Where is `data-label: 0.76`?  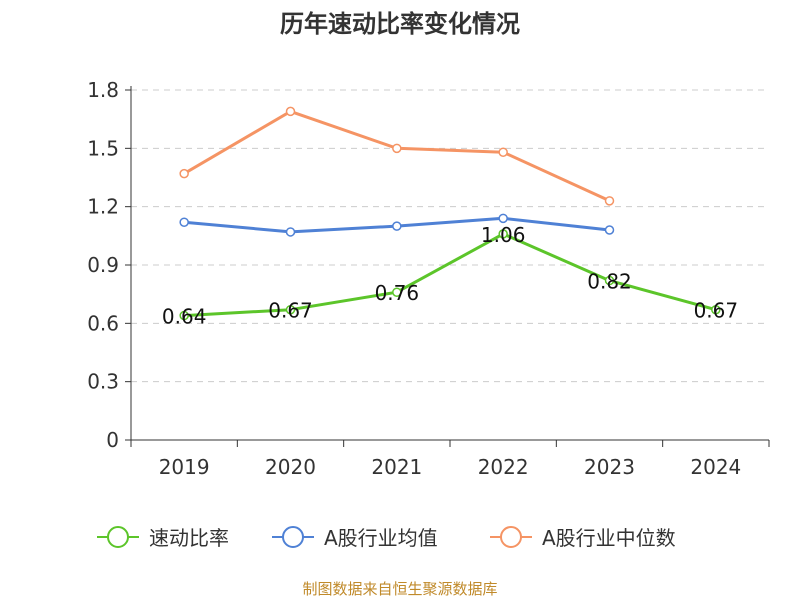 data-label: 0.76 is located at coordinates (397, 293).